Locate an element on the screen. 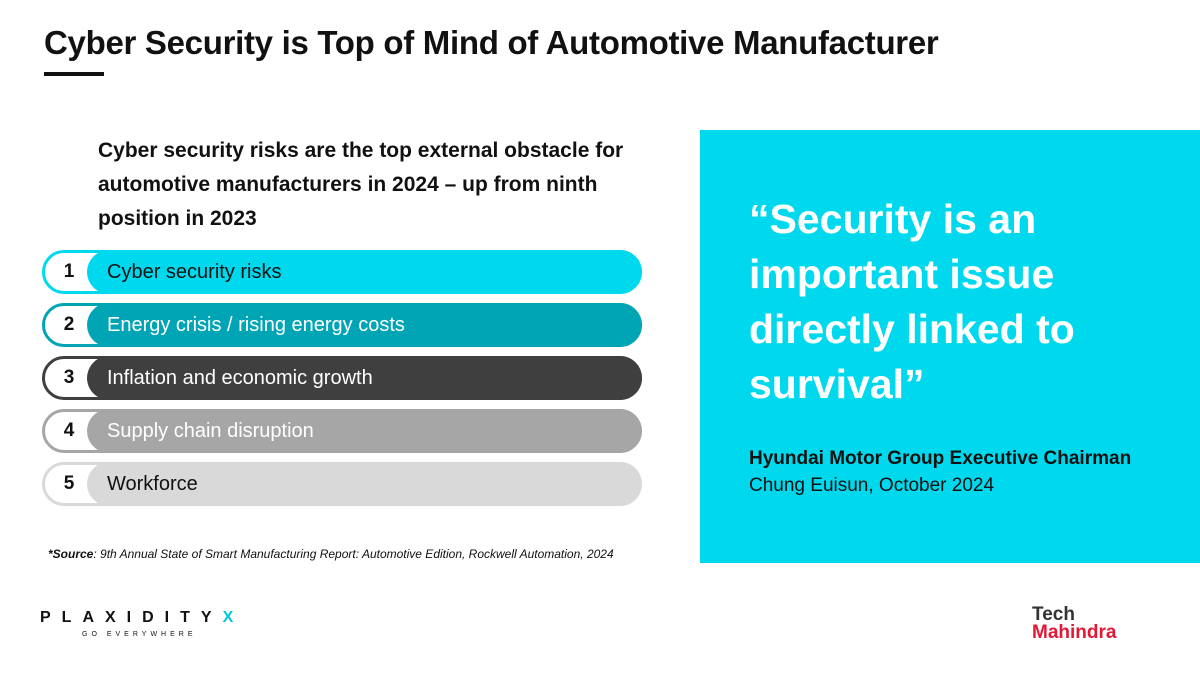 The height and width of the screenshot is (675, 1200). risk-bar-5: Workforce is located at coordinates (364, 484).